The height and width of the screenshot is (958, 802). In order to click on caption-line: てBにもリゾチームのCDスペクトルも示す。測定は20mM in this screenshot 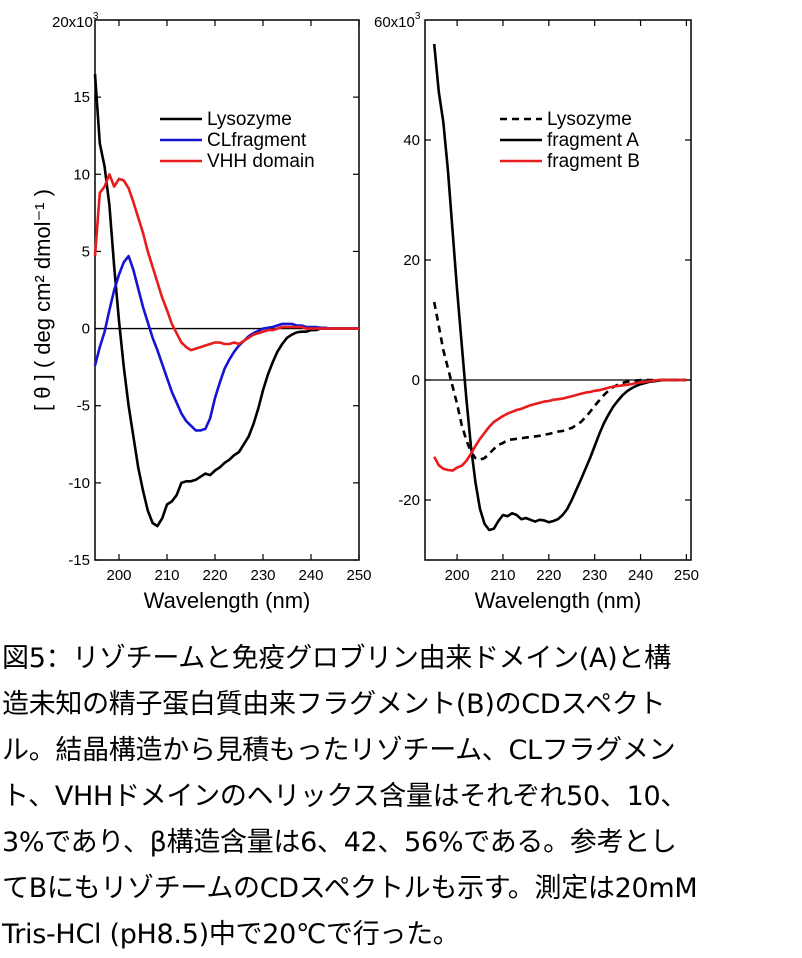, I will do `click(350, 888)`.